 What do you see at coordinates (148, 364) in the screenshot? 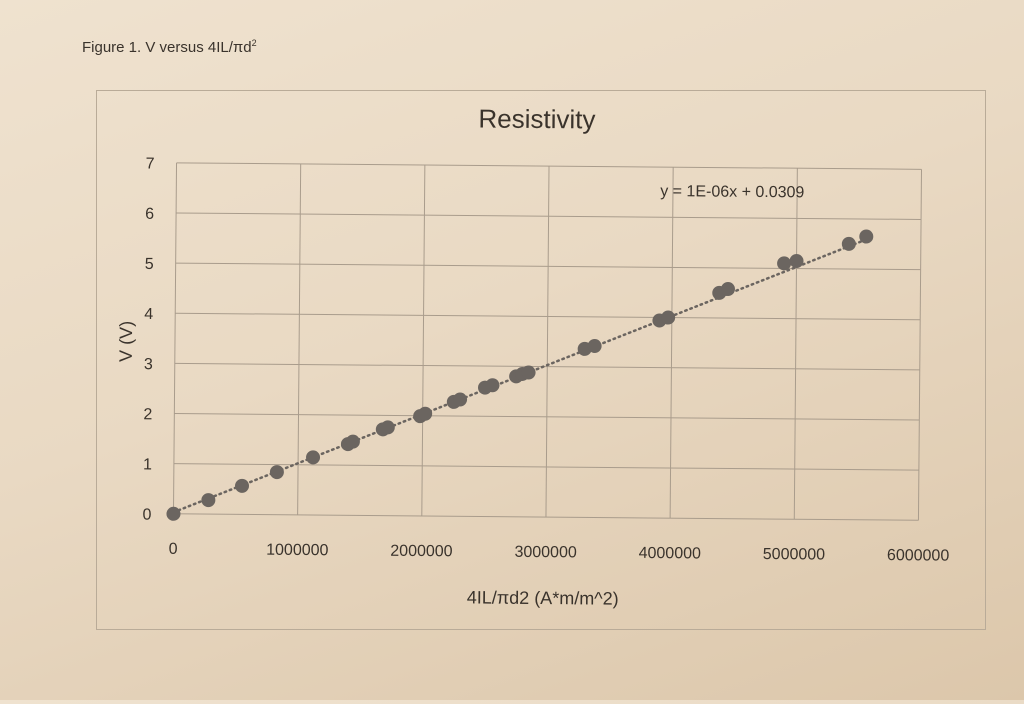
I see `y-tick-label: 3` at bounding box center [148, 364].